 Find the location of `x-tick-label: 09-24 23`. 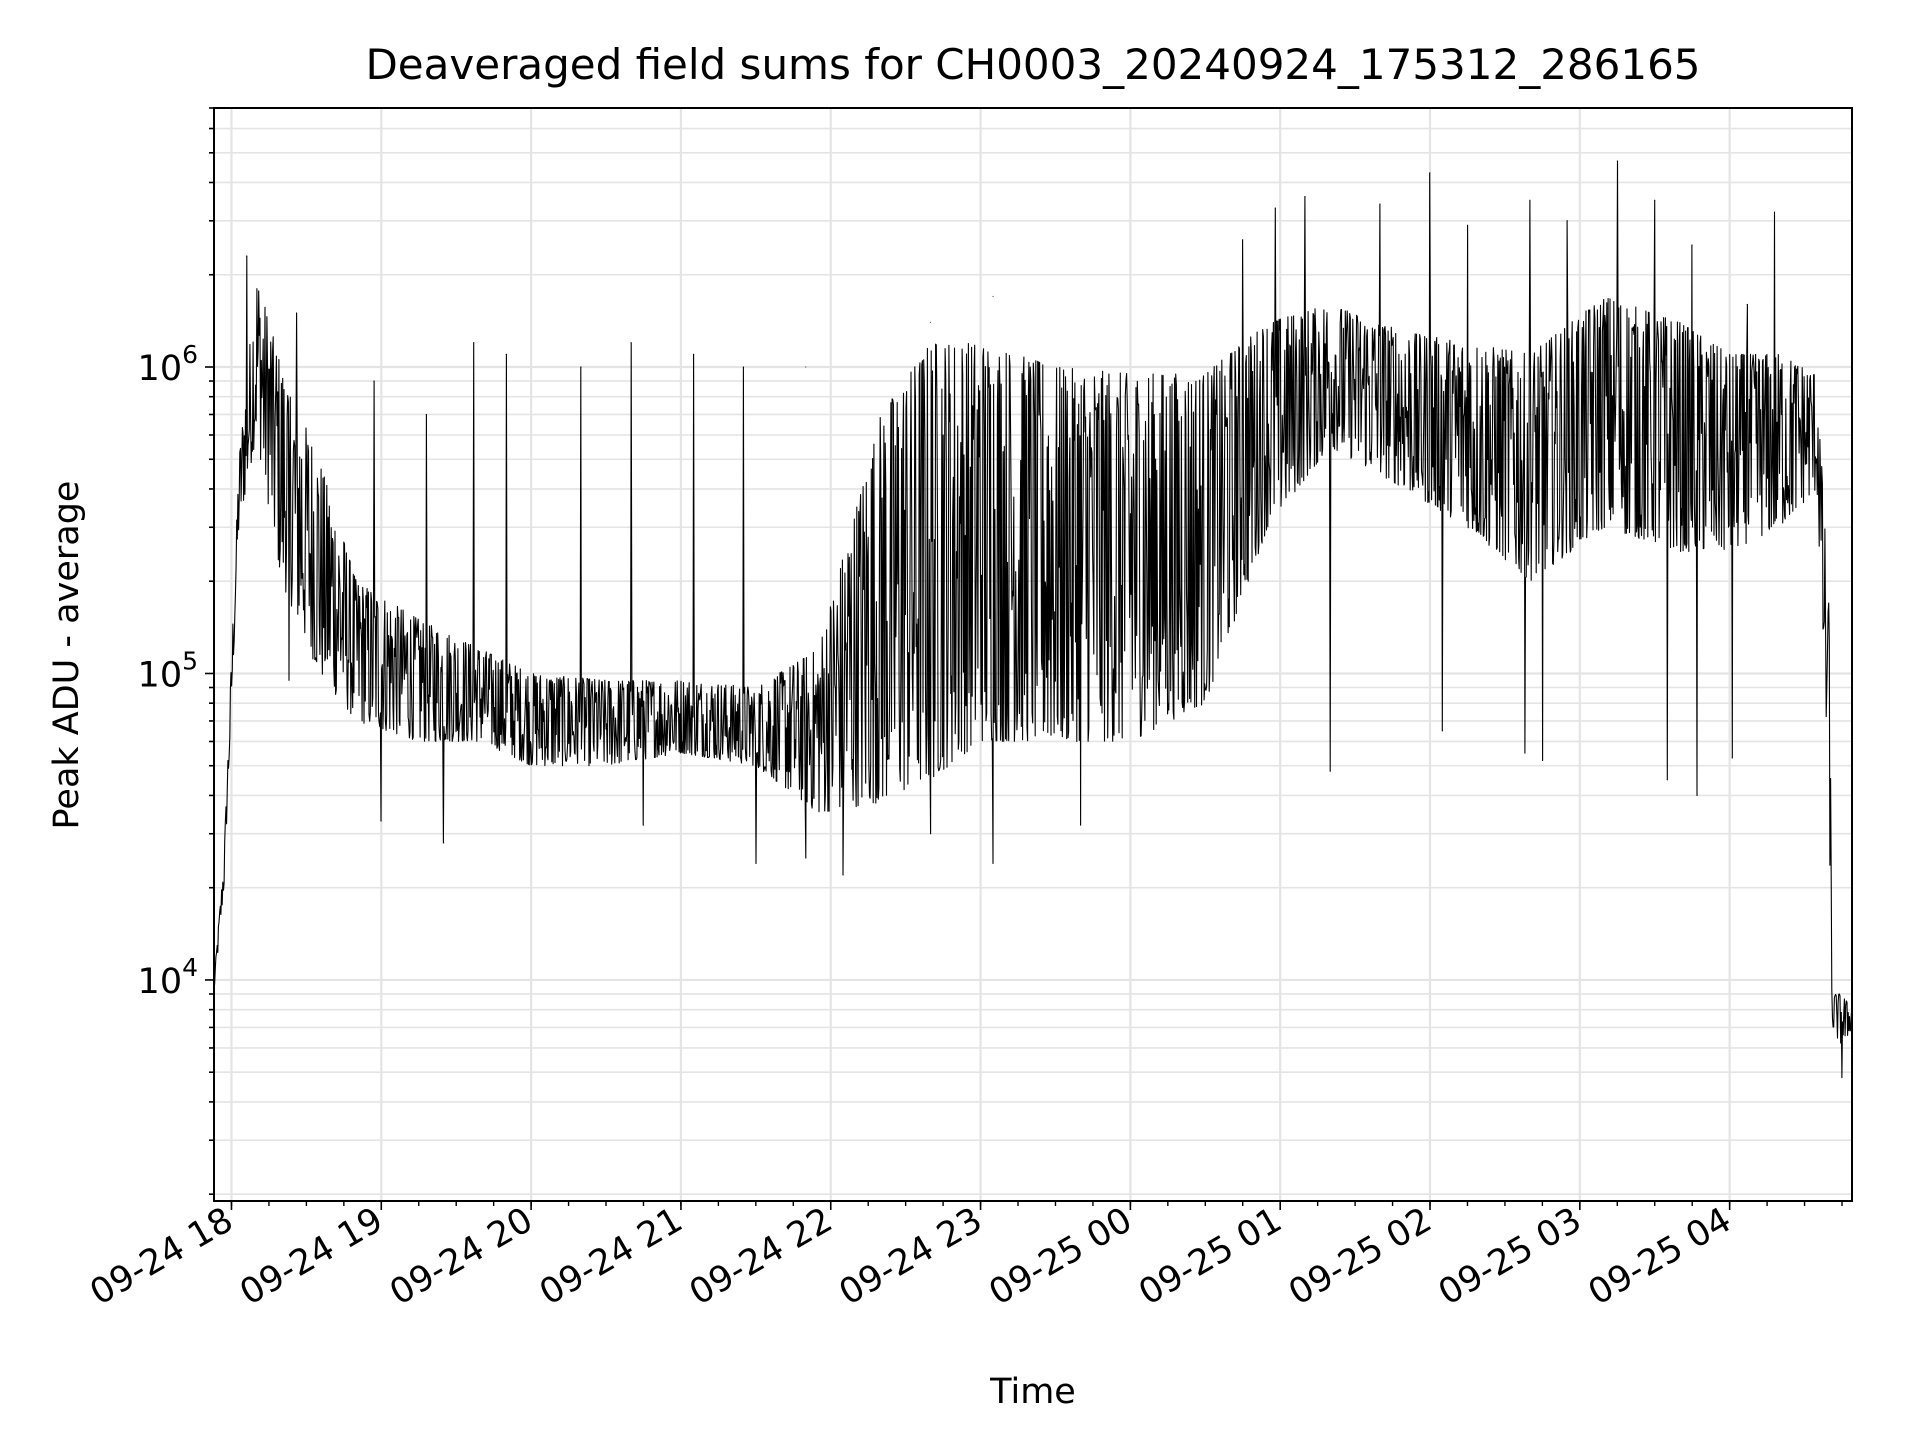

x-tick-label: 09-24 23 is located at coordinates (911, 1256).